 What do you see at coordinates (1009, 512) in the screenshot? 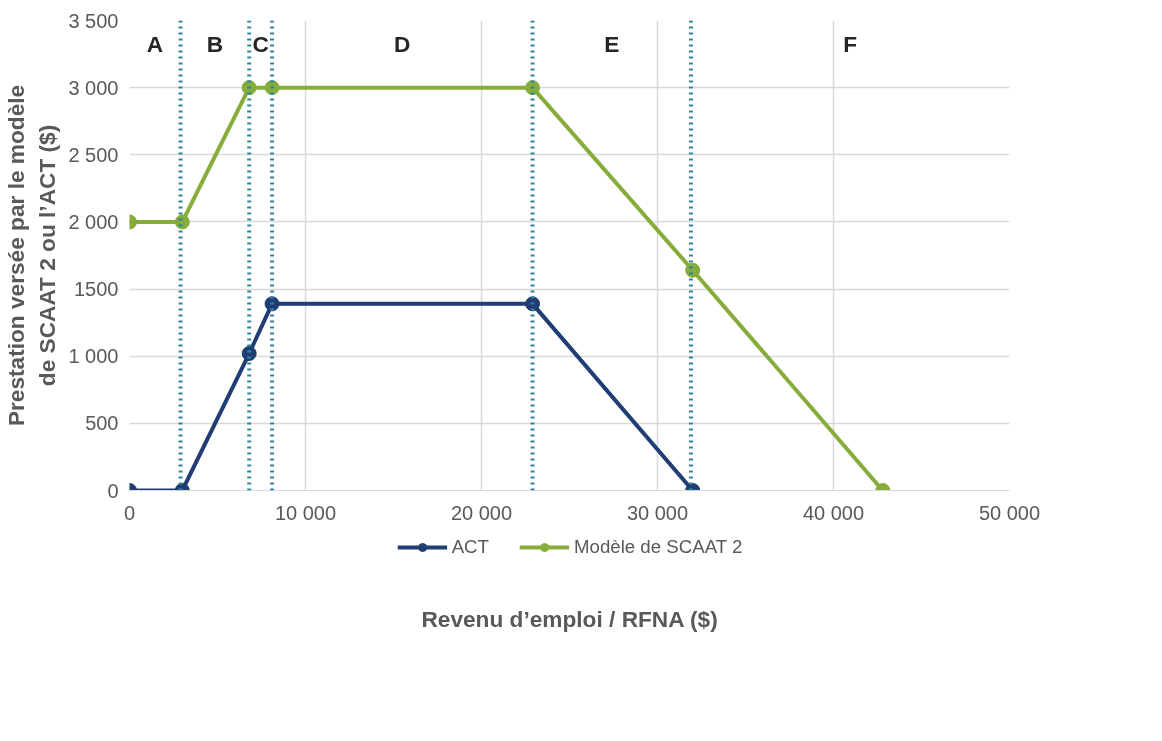
I see `x-tick-label: 50 000` at bounding box center [1009, 512].